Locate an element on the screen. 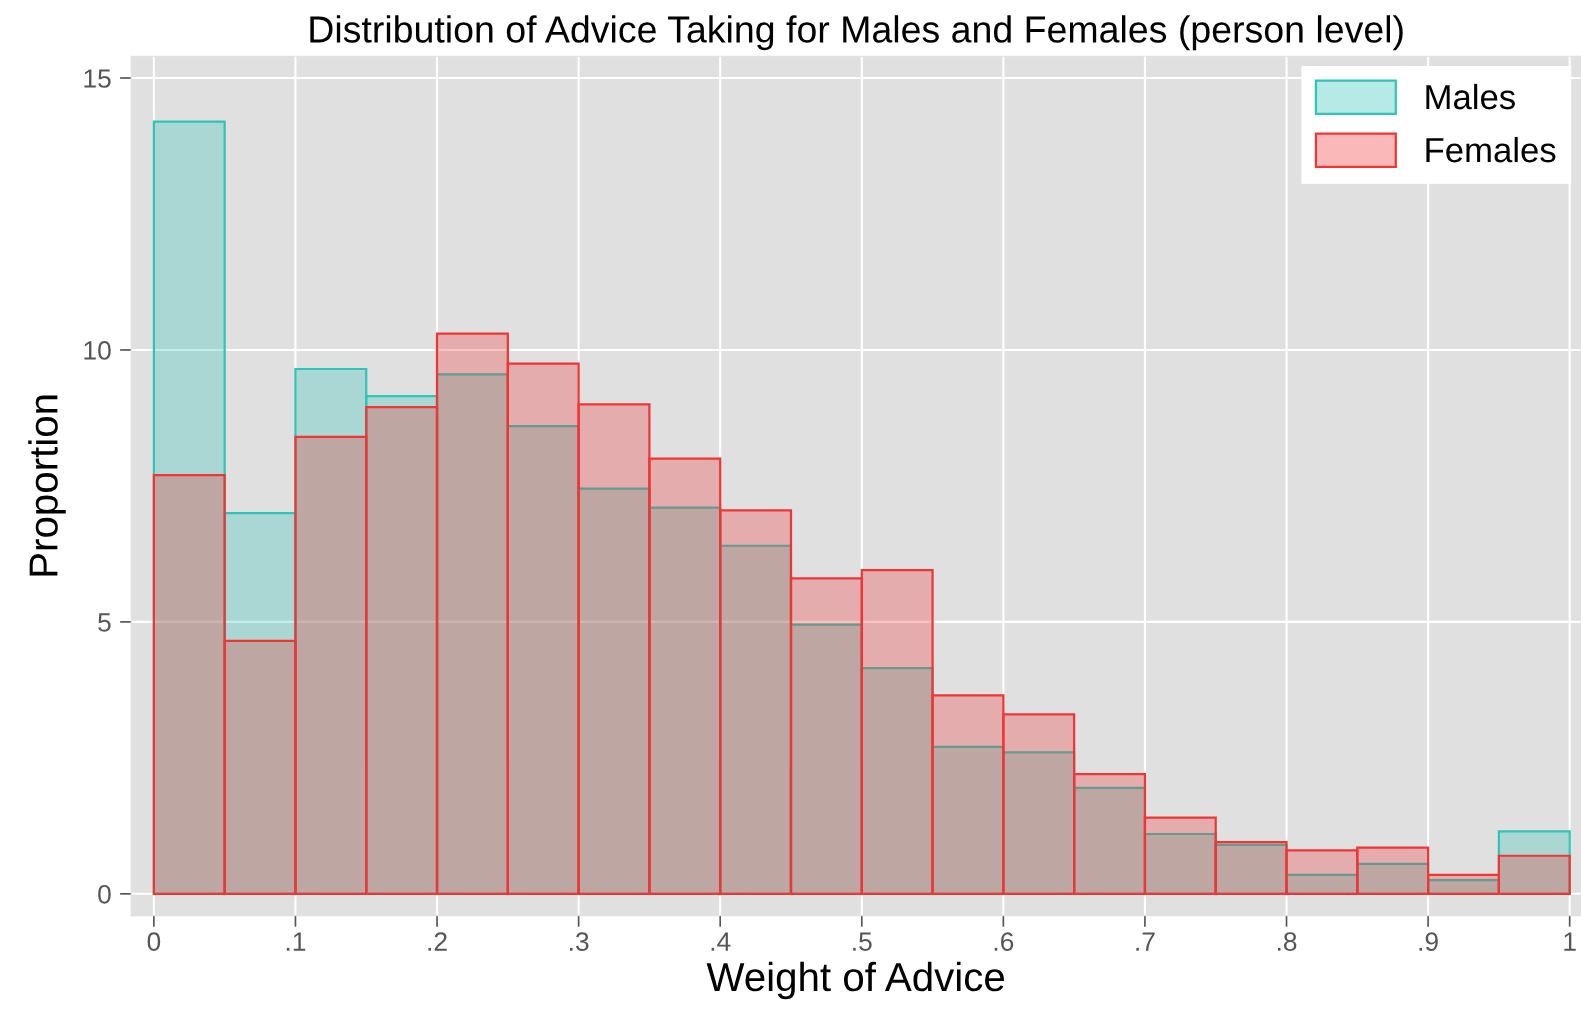 This screenshot has width=1581, height=1023. x-tick-label: 0 is located at coordinates (154, 941).